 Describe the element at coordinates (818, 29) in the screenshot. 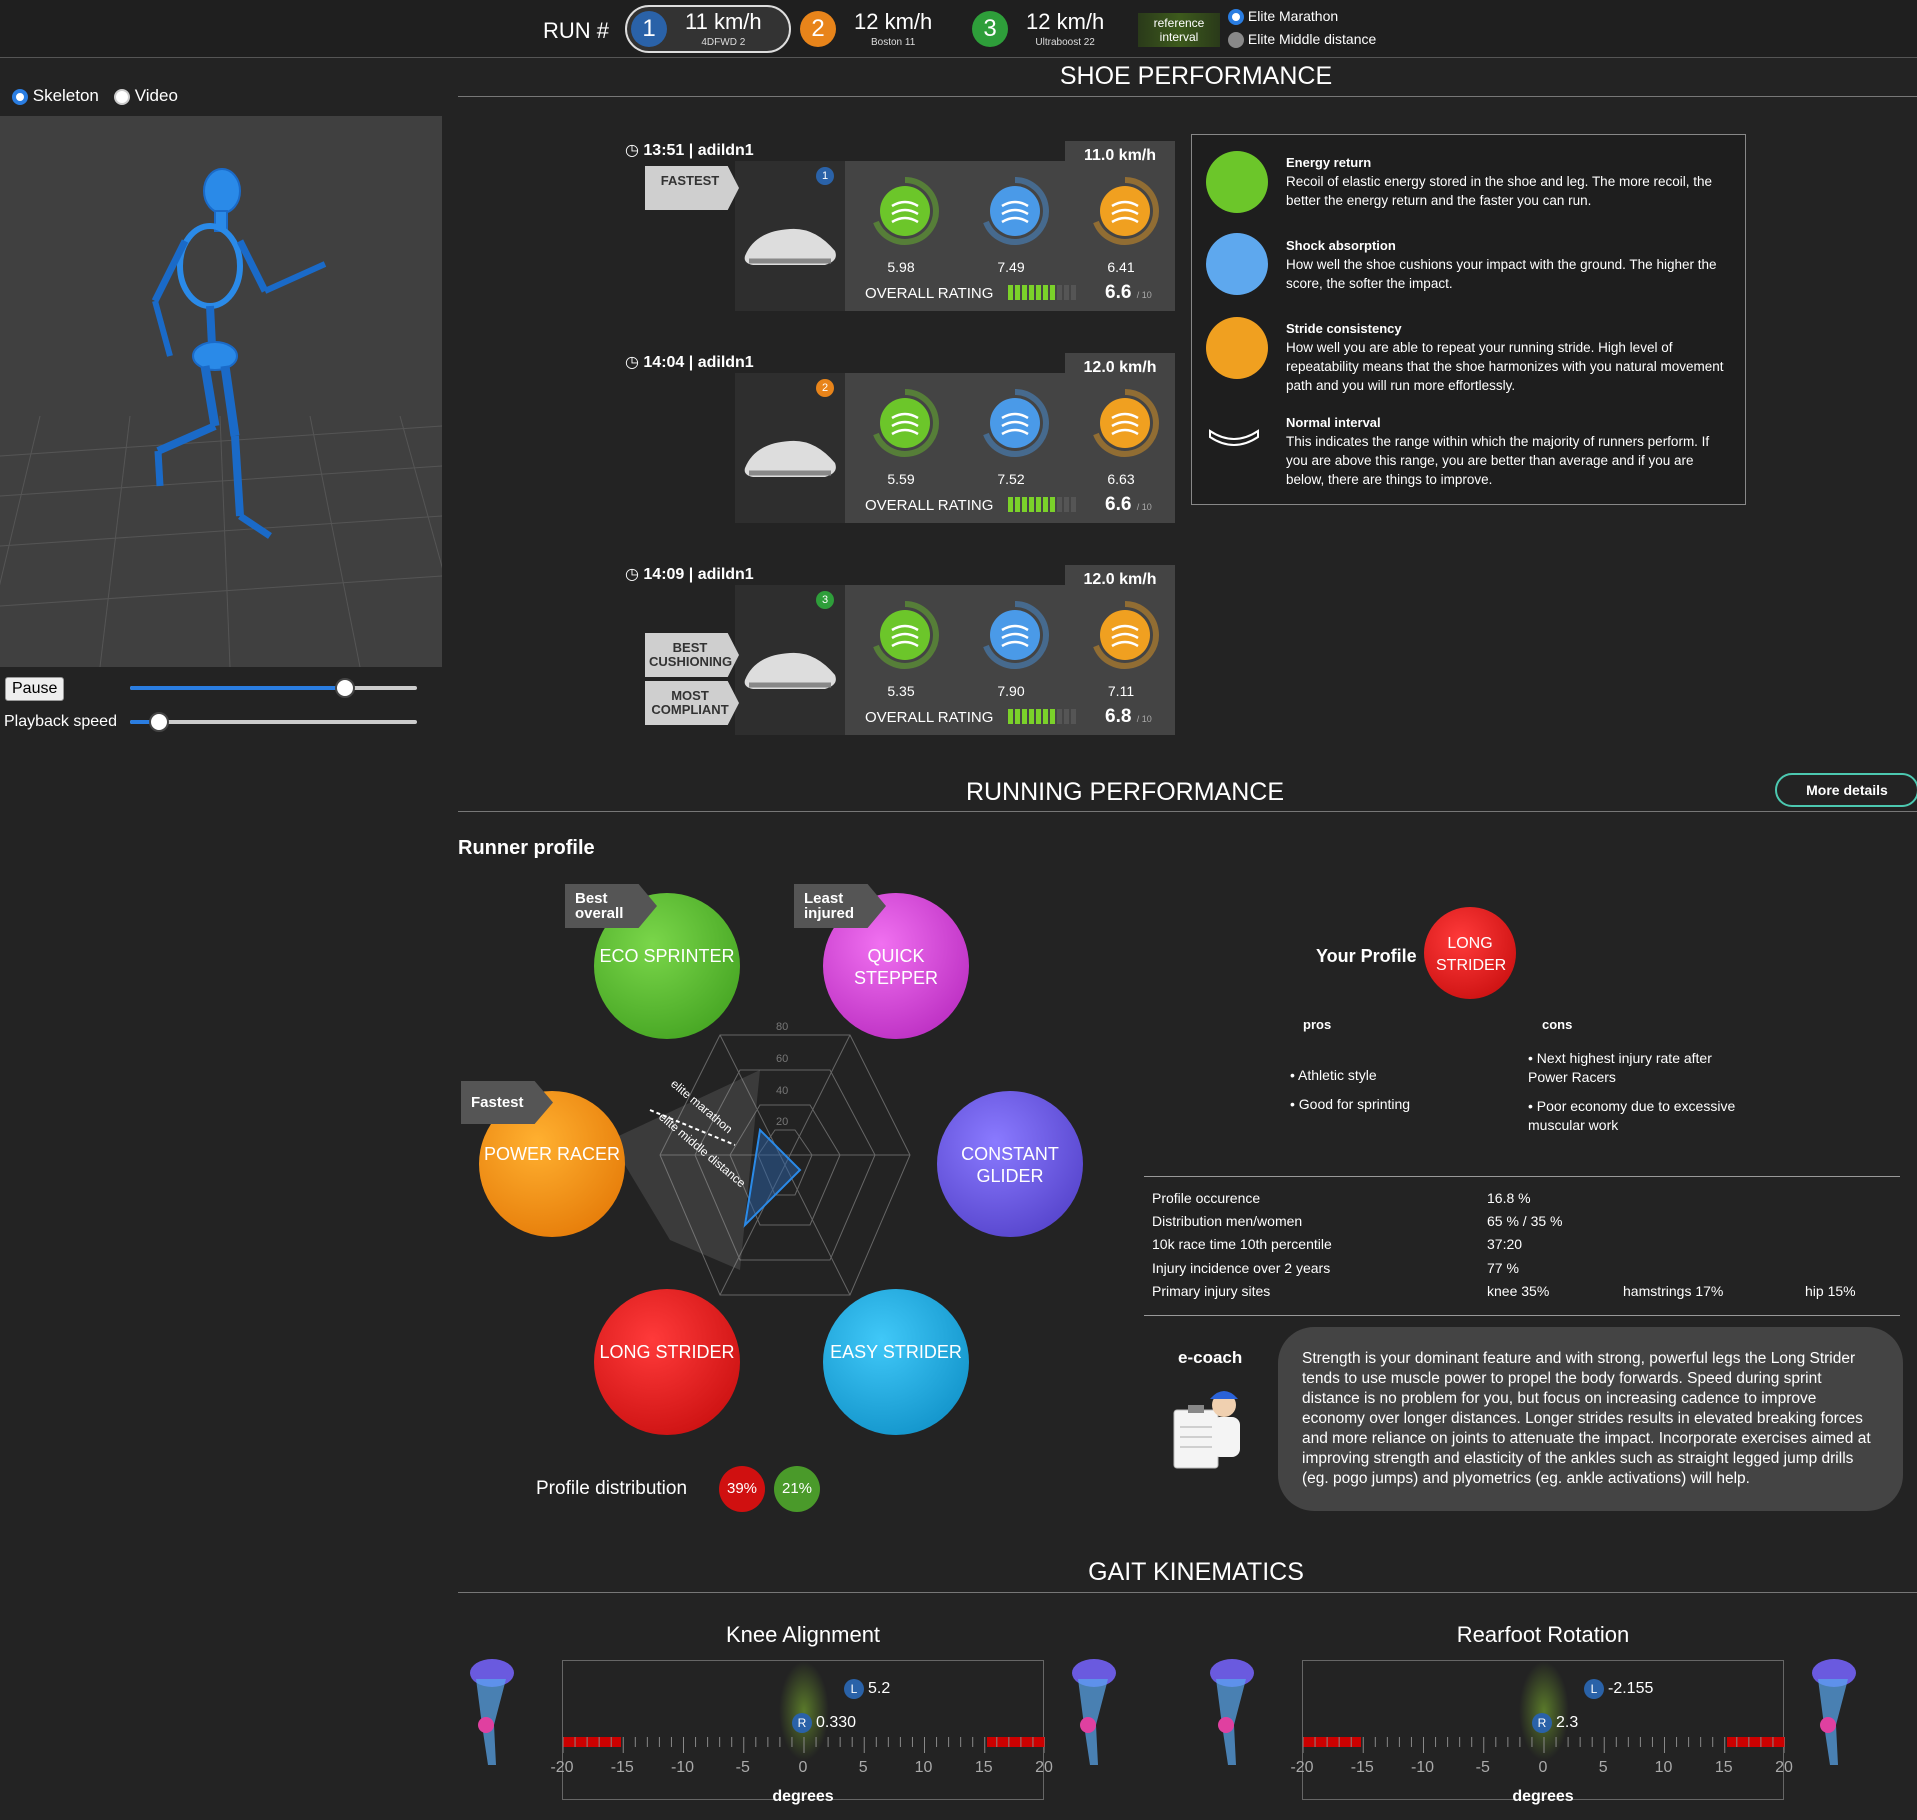

I see `run-2-number: 2` at that location.